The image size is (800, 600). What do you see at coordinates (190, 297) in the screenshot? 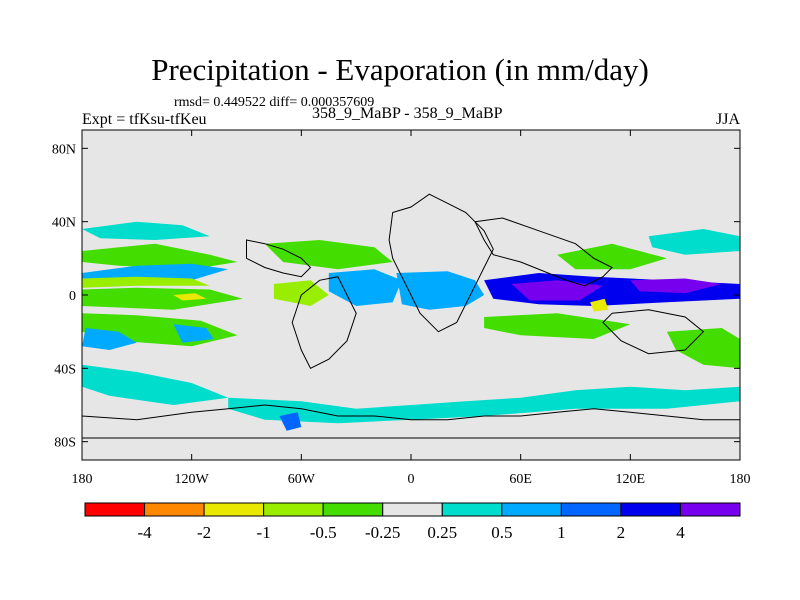
I see `region-eqpac-yellow` at bounding box center [190, 297].